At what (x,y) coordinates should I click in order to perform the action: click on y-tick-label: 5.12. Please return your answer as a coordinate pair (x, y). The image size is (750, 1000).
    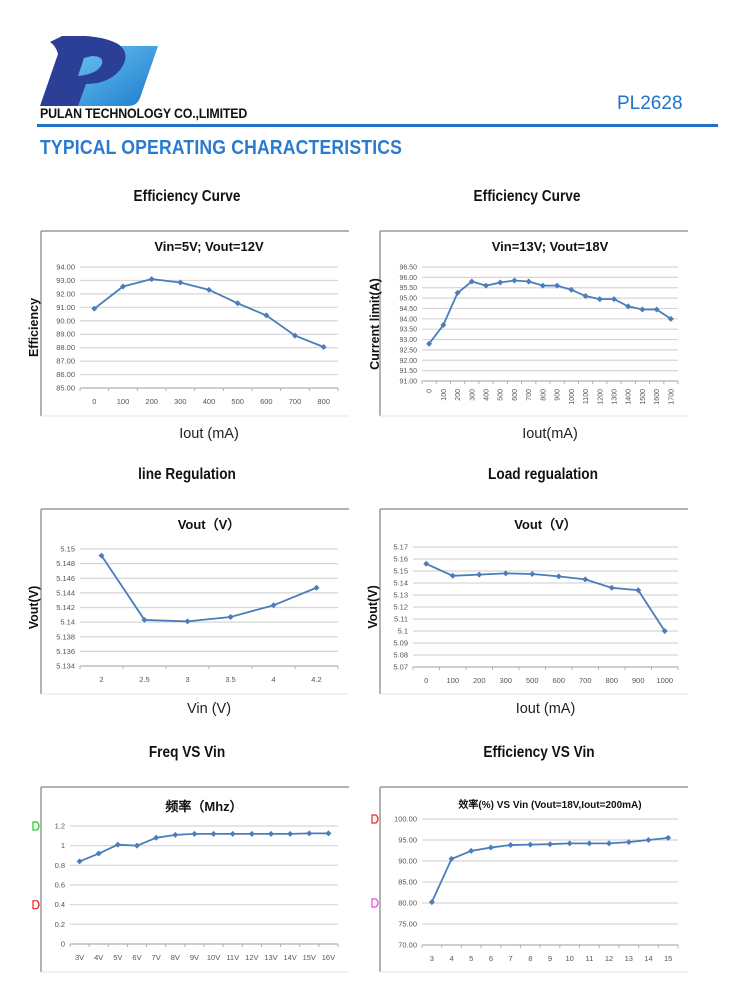
    Looking at the image, I should click on (400, 607).